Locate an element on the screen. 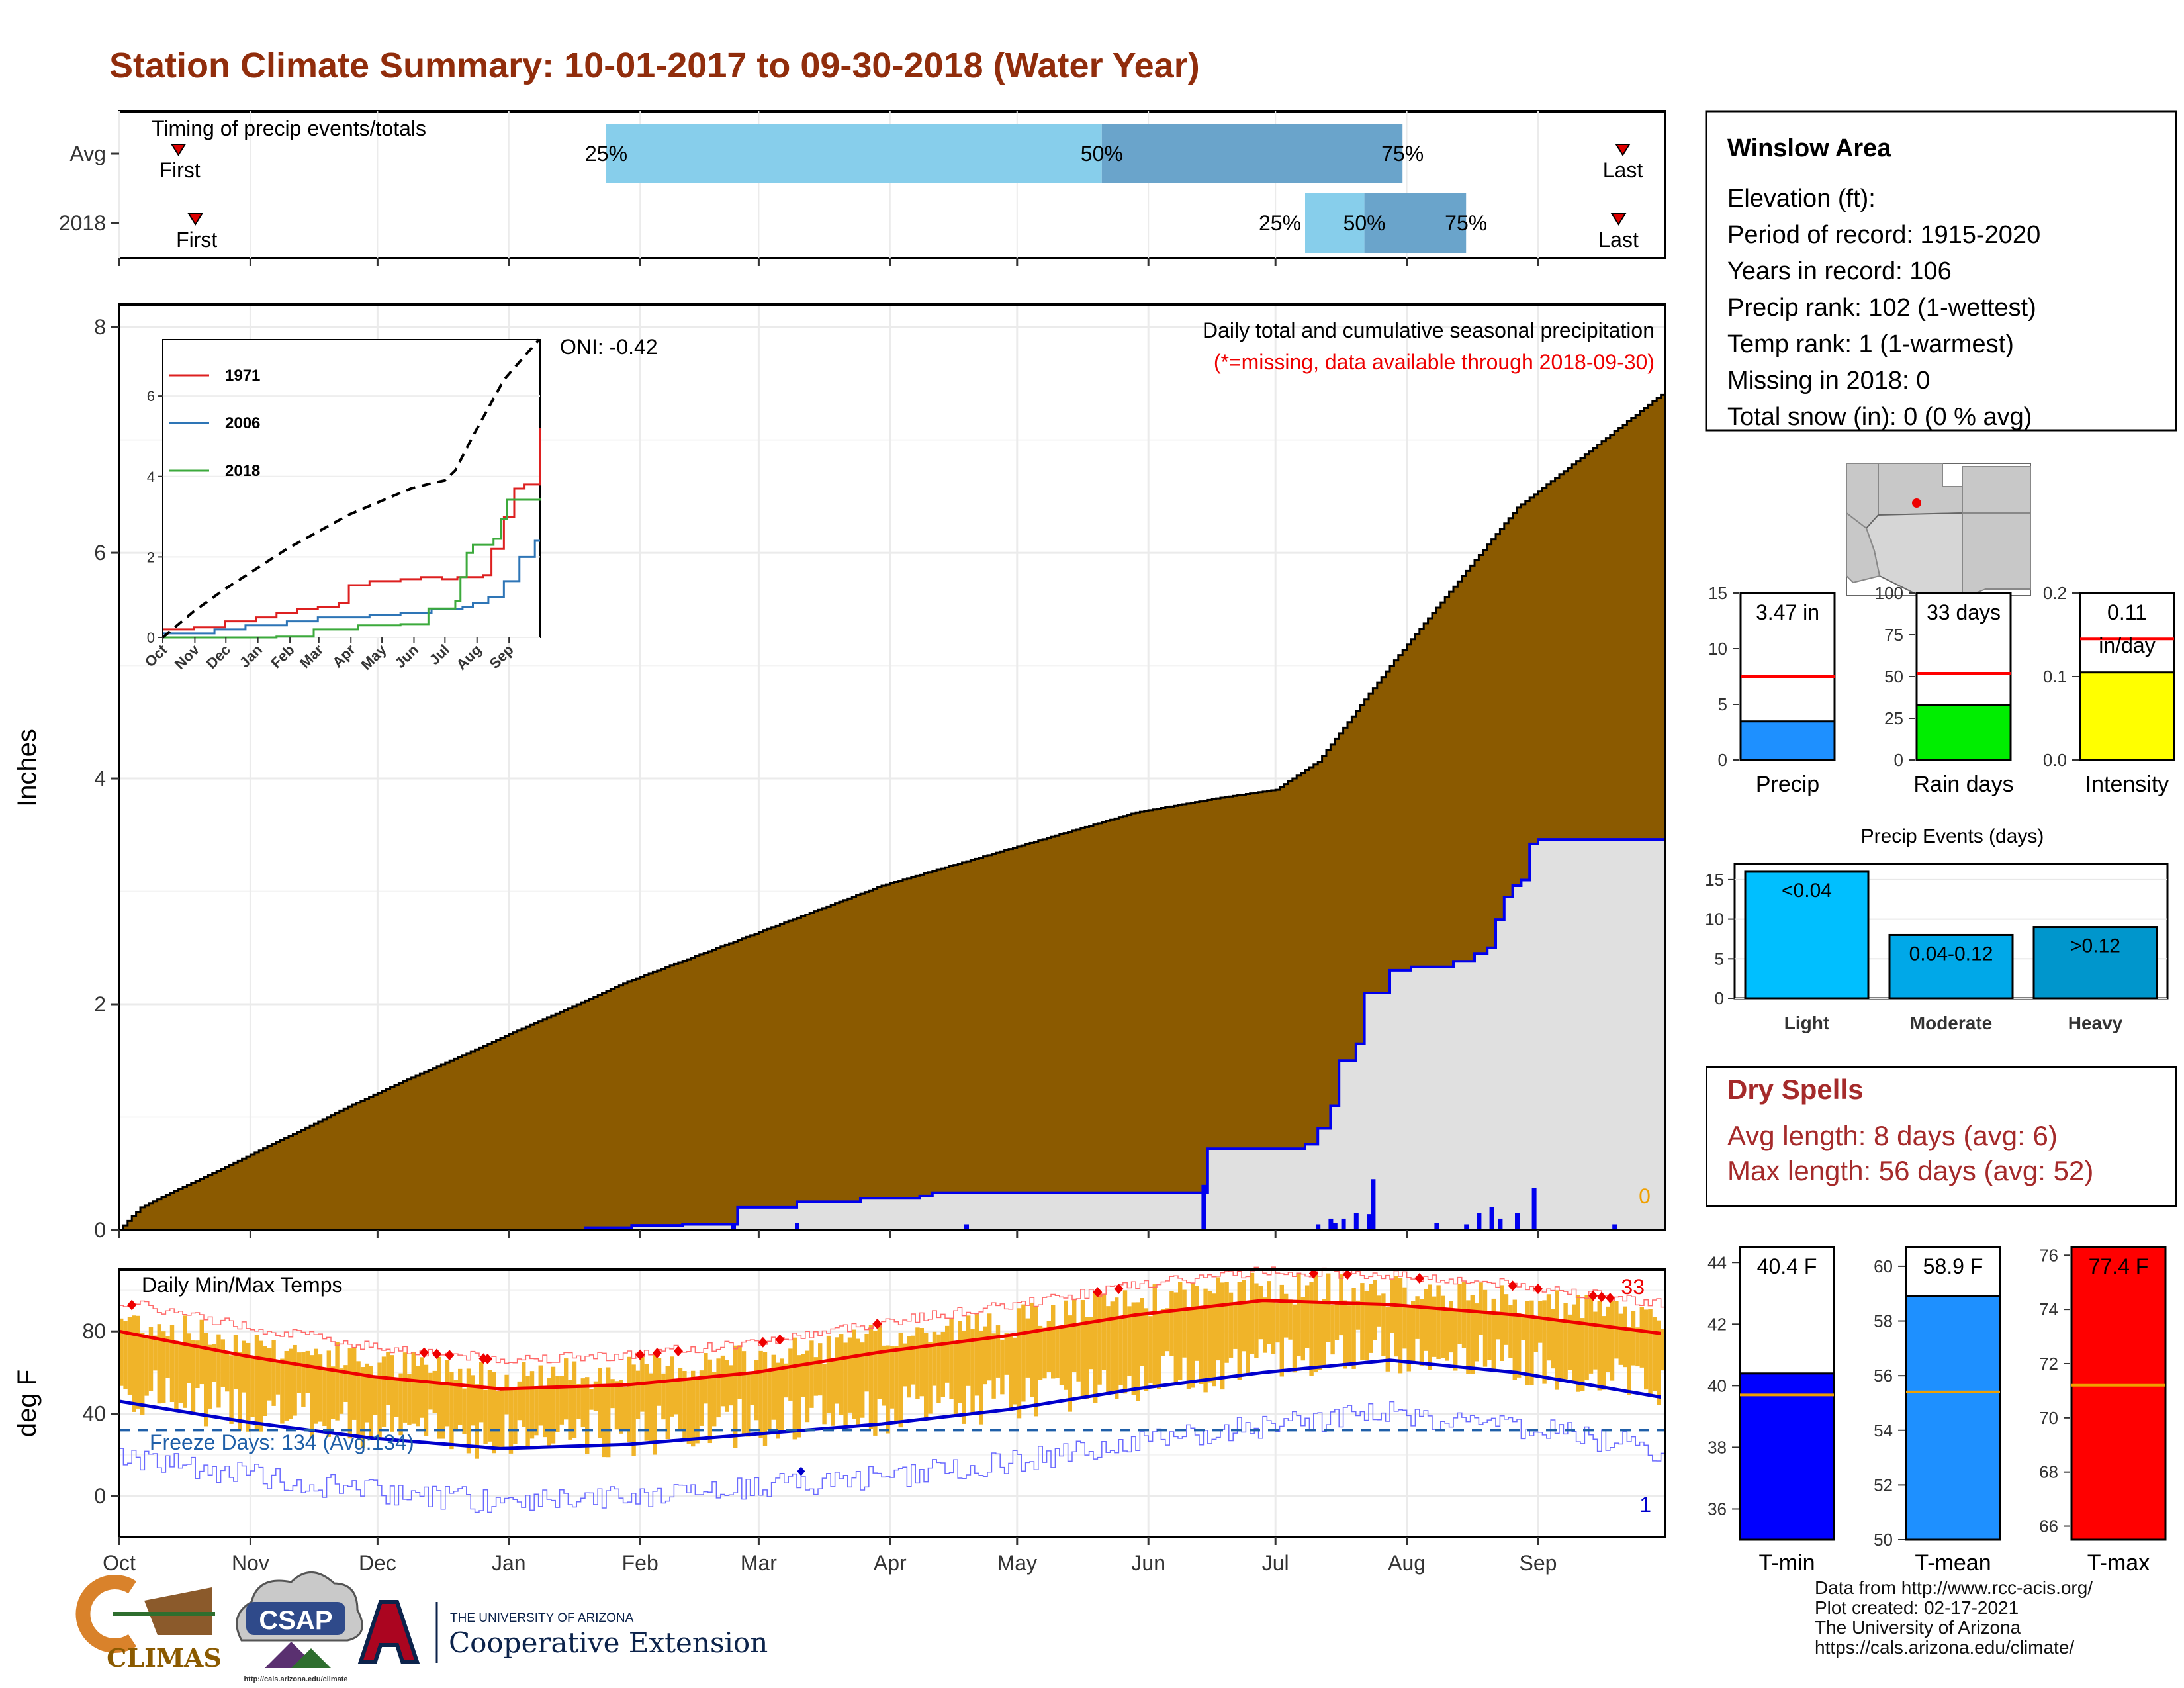 The height and width of the screenshot is (1688, 2184). inset-legend-label: 1971 is located at coordinates (242, 376).